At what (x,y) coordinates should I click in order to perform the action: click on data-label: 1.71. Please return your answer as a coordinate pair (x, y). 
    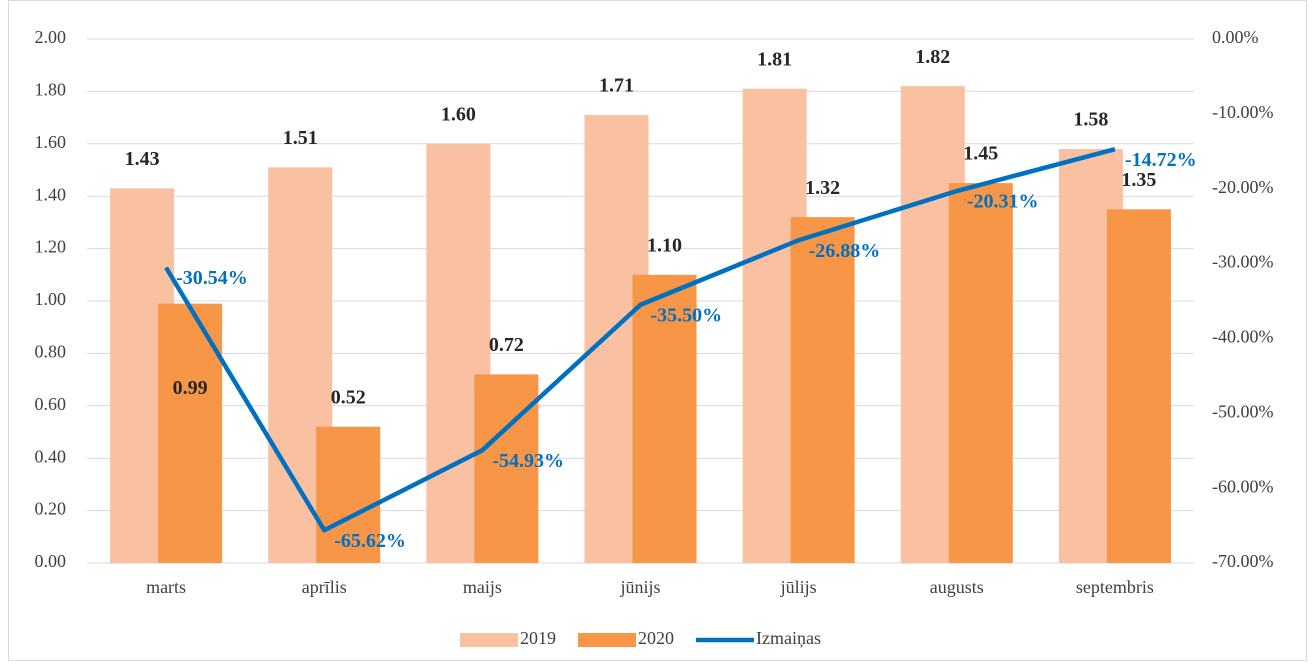
    Looking at the image, I should click on (616, 86).